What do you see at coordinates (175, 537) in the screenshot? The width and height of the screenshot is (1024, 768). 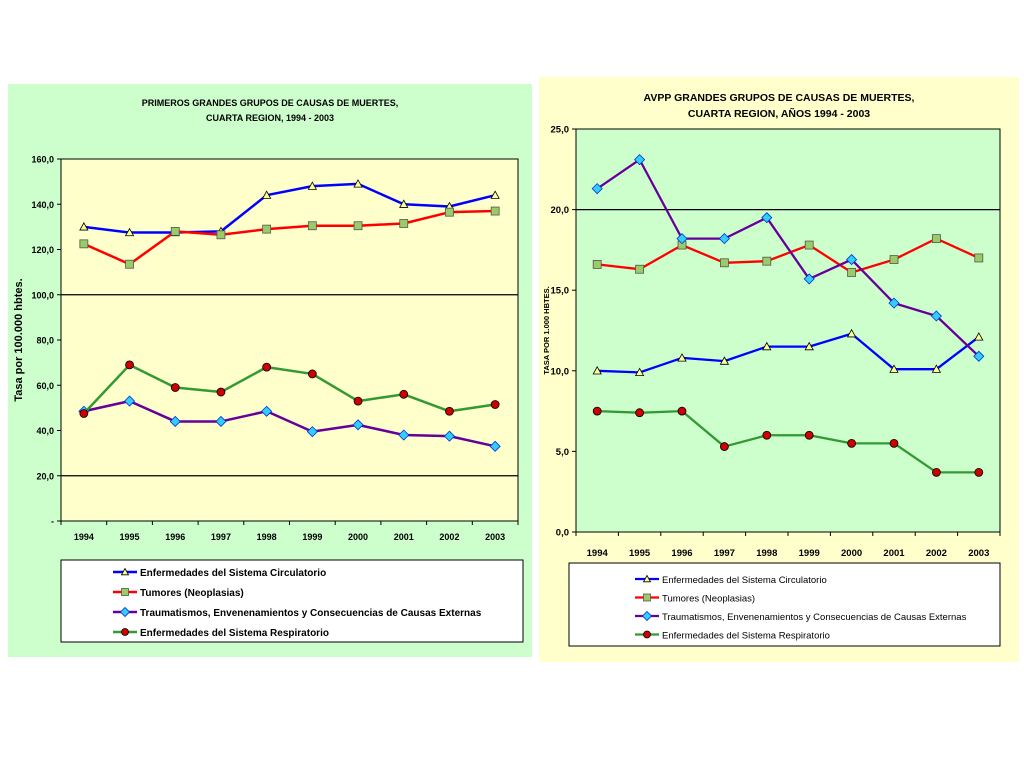 I see `x-tick-label: 1996` at bounding box center [175, 537].